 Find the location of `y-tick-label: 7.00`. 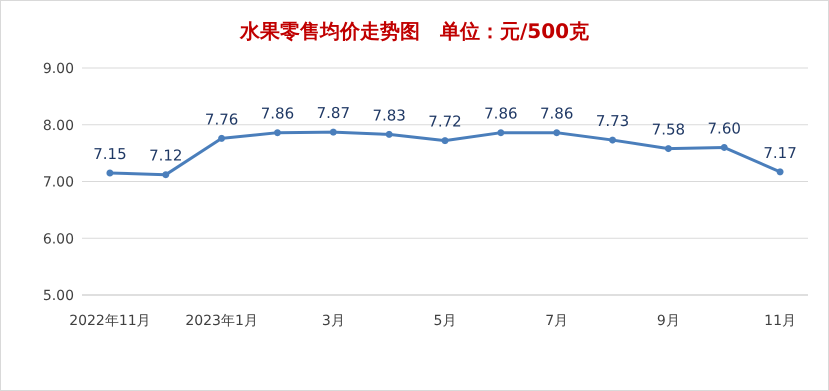

y-tick-label: 7.00 is located at coordinates (58, 182).